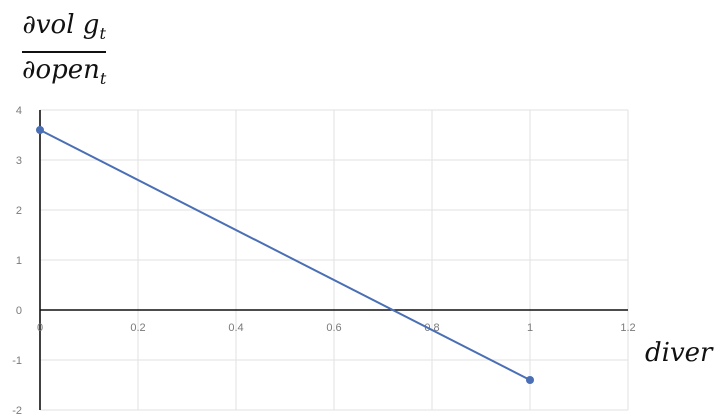 This screenshot has width=723, height=414. What do you see at coordinates (627, 328) in the screenshot?
I see `x-tick-label: 1.2` at bounding box center [627, 328].